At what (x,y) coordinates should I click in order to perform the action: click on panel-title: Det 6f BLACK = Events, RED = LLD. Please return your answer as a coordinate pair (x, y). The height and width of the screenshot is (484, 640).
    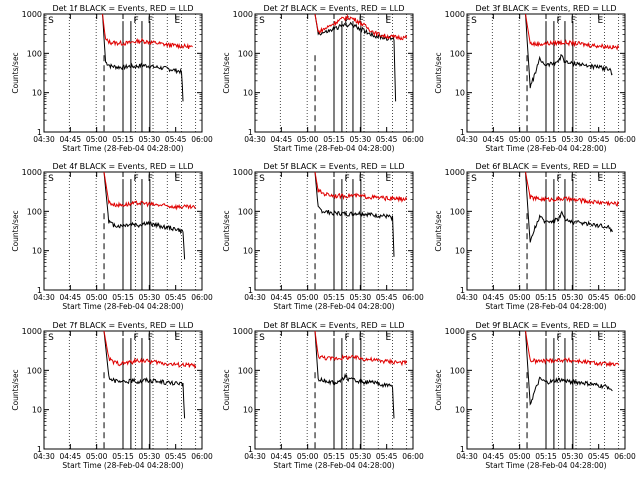
    Looking at the image, I should click on (545, 166).